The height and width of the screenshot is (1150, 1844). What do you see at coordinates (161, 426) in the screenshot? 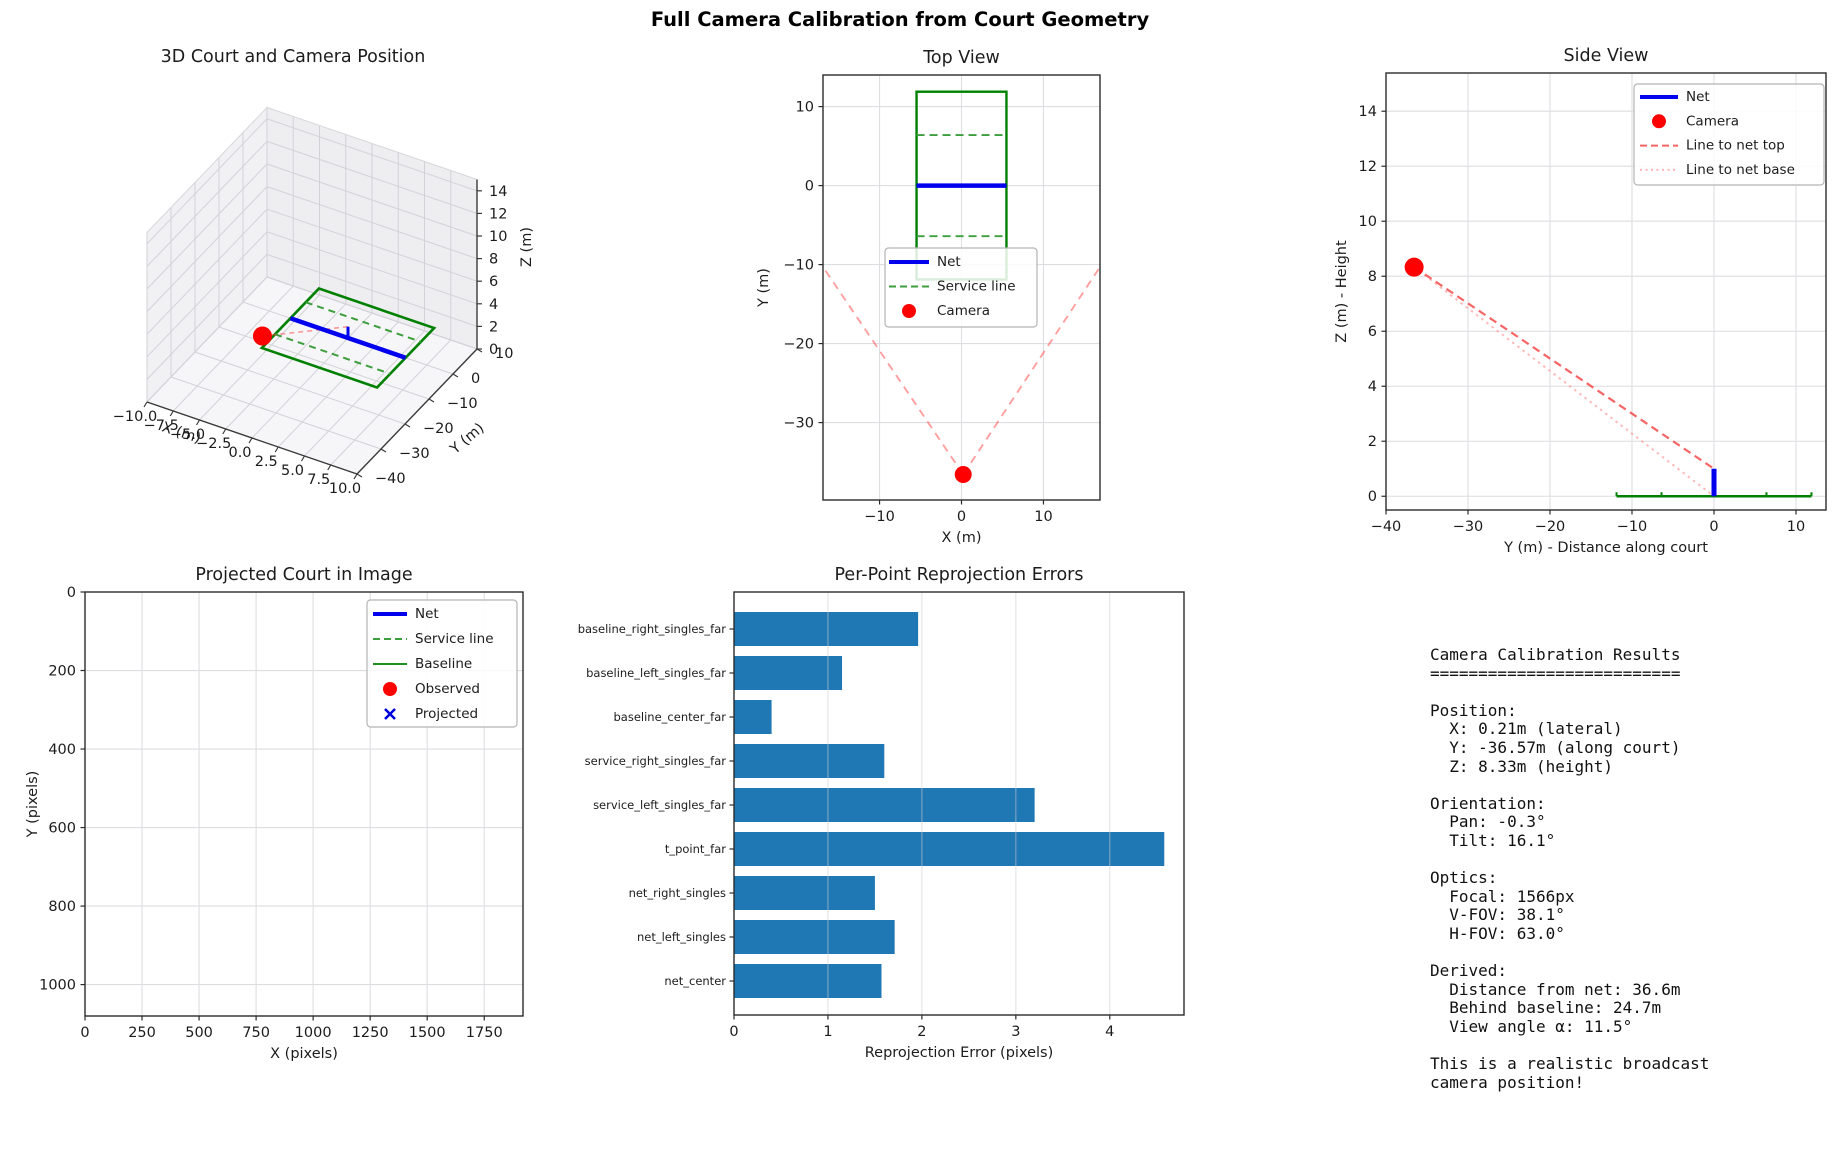
I see `x-tick-label-3d: −7.5` at bounding box center [161, 426].